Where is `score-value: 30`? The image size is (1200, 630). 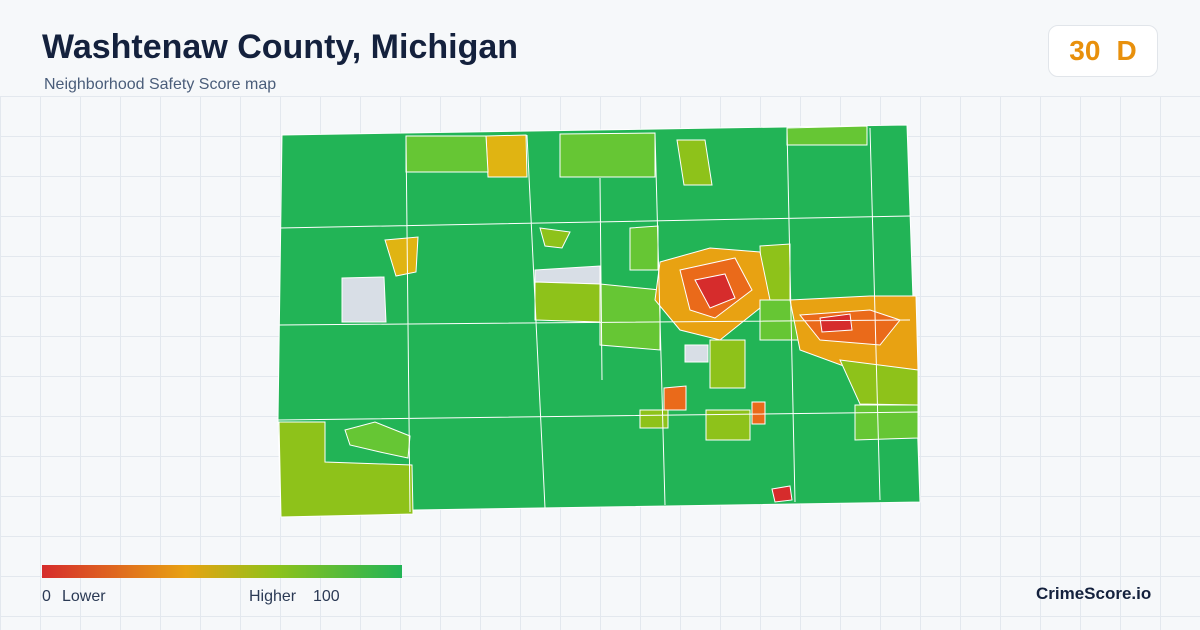 score-value: 30 is located at coordinates (1085, 50).